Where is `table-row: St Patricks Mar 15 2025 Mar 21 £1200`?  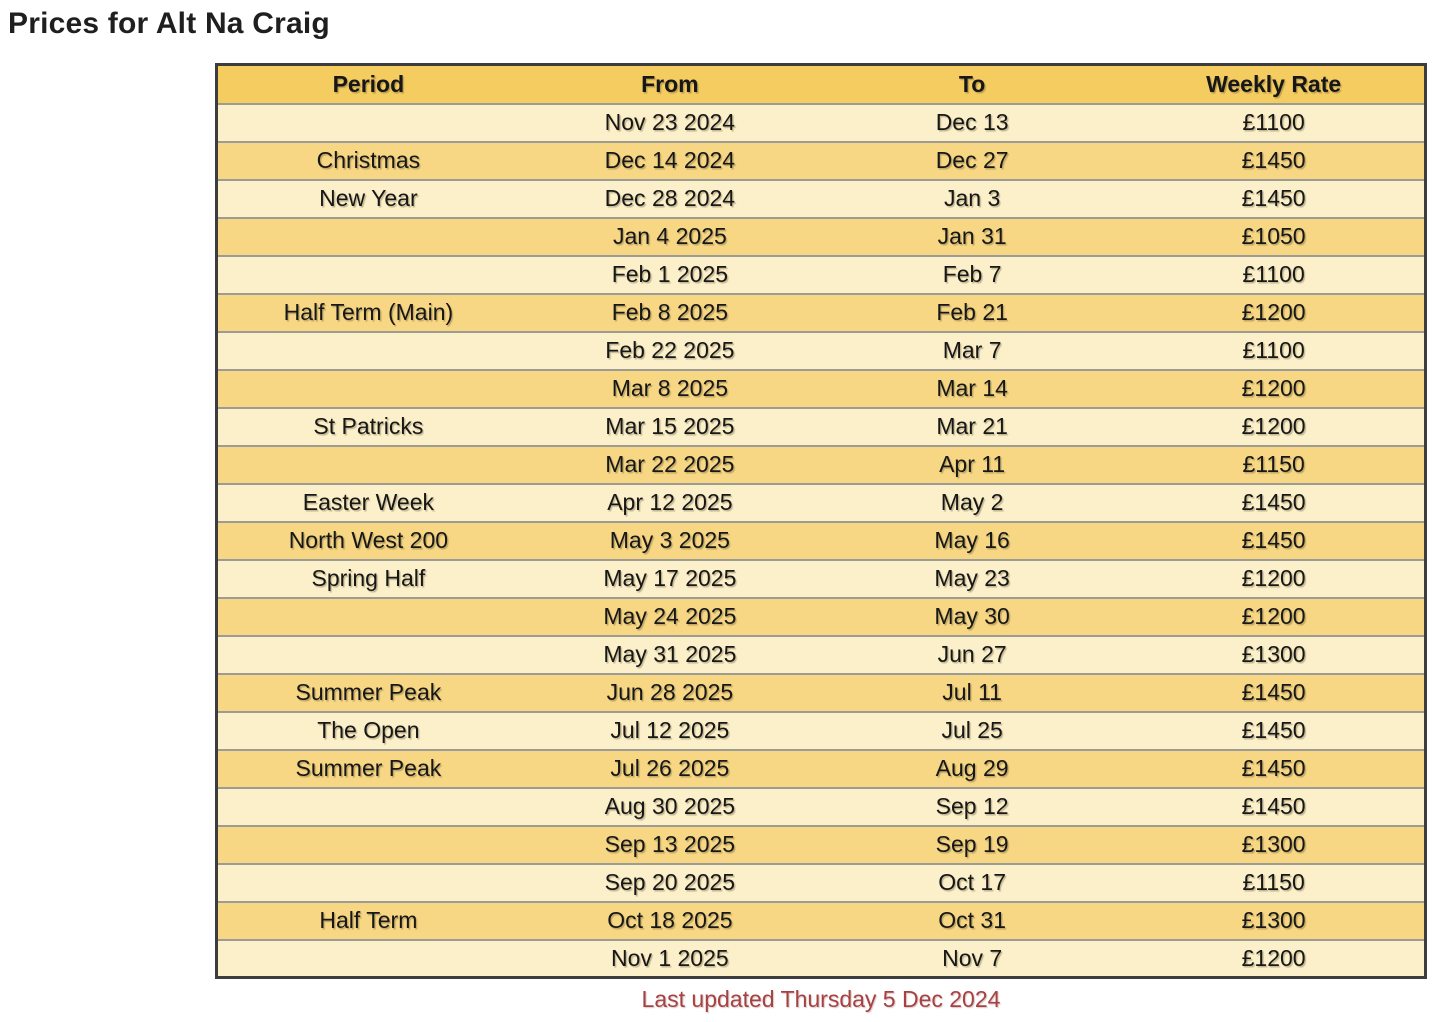 table-row: St Patricks Mar 15 2025 Mar 21 £1200 is located at coordinates (821, 426).